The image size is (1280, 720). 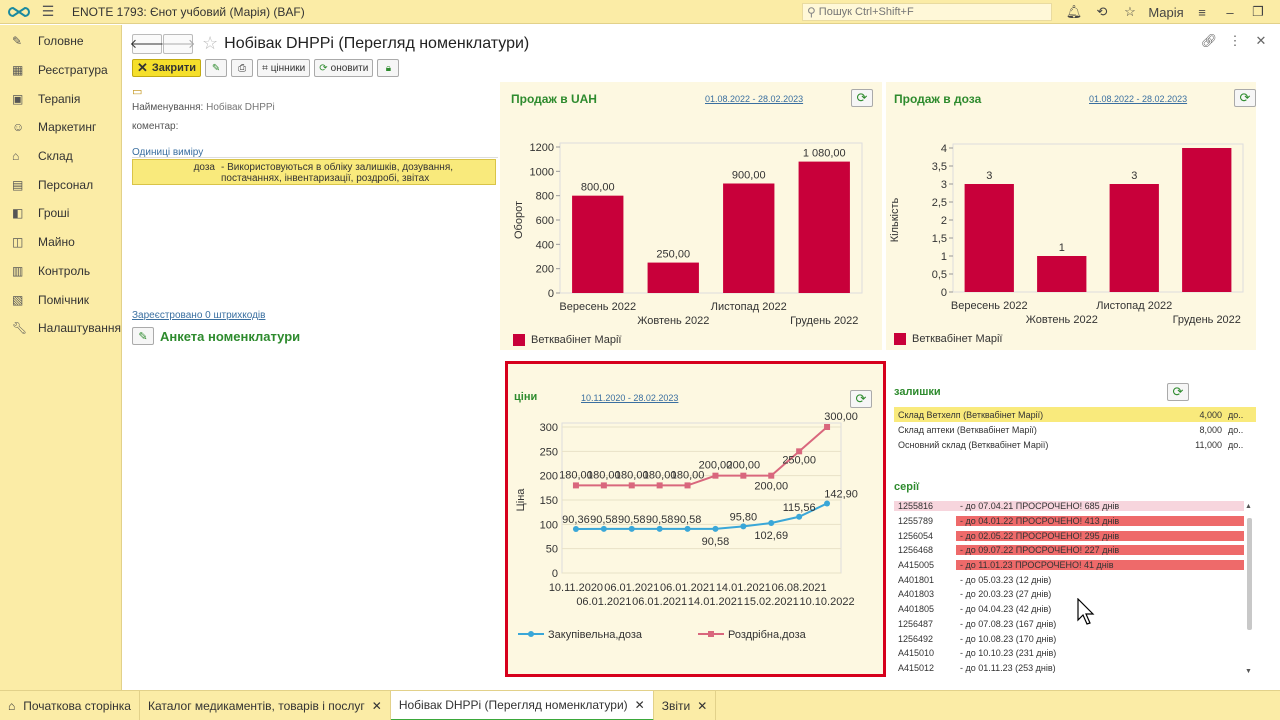 I want to click on series-line, so click(x=701, y=456).